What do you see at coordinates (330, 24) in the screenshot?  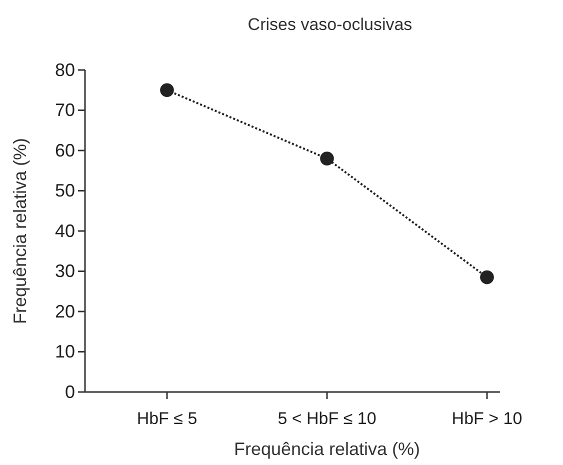 I see `chart-title: Crises vaso-oclusivas` at bounding box center [330, 24].